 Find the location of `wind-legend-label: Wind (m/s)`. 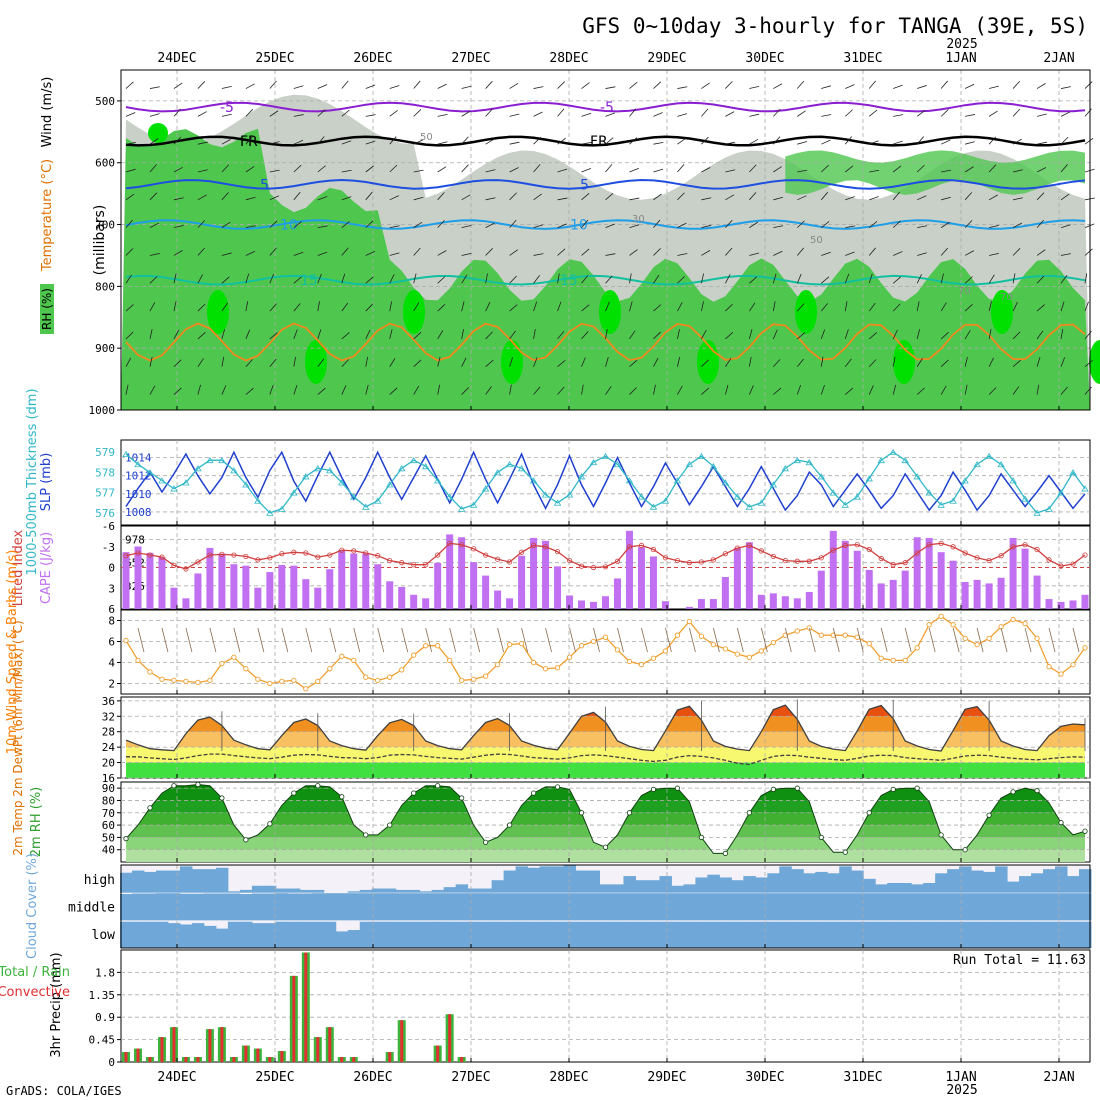

wind-legend-label: Wind (m/s) is located at coordinates (47, 112).